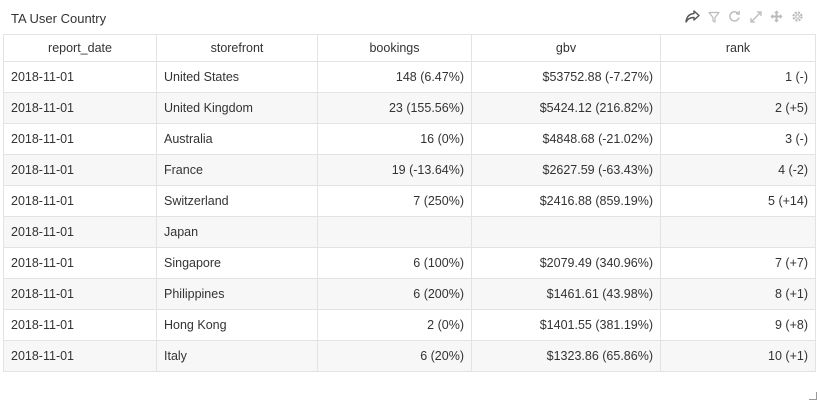 This screenshot has width=821, height=404. I want to click on cell-bookings: 23 (155.56%), so click(394, 108).